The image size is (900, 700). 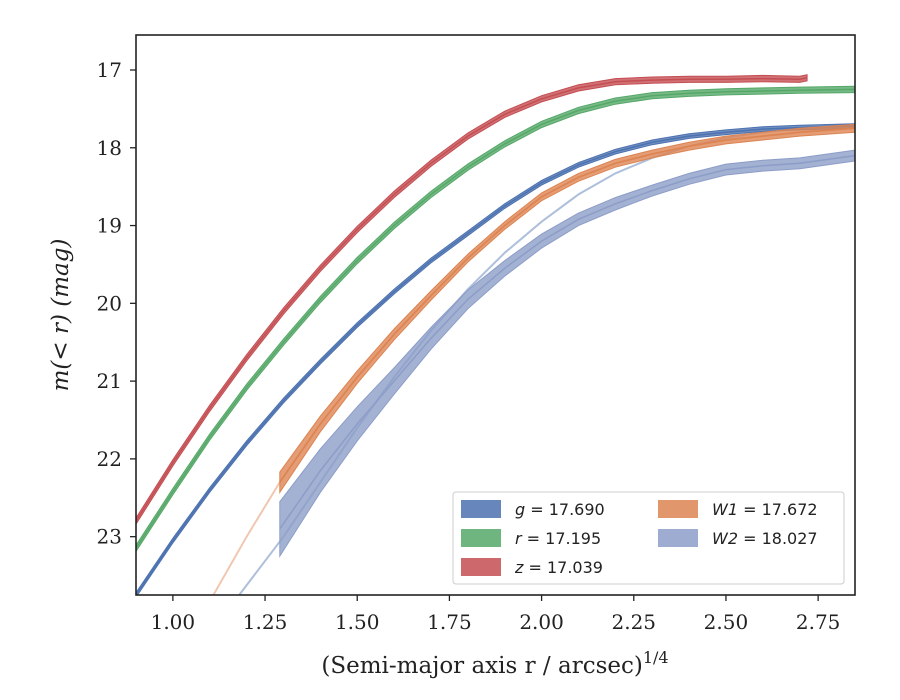 I want to click on x-tick-label: 1.00, so click(x=173, y=622).